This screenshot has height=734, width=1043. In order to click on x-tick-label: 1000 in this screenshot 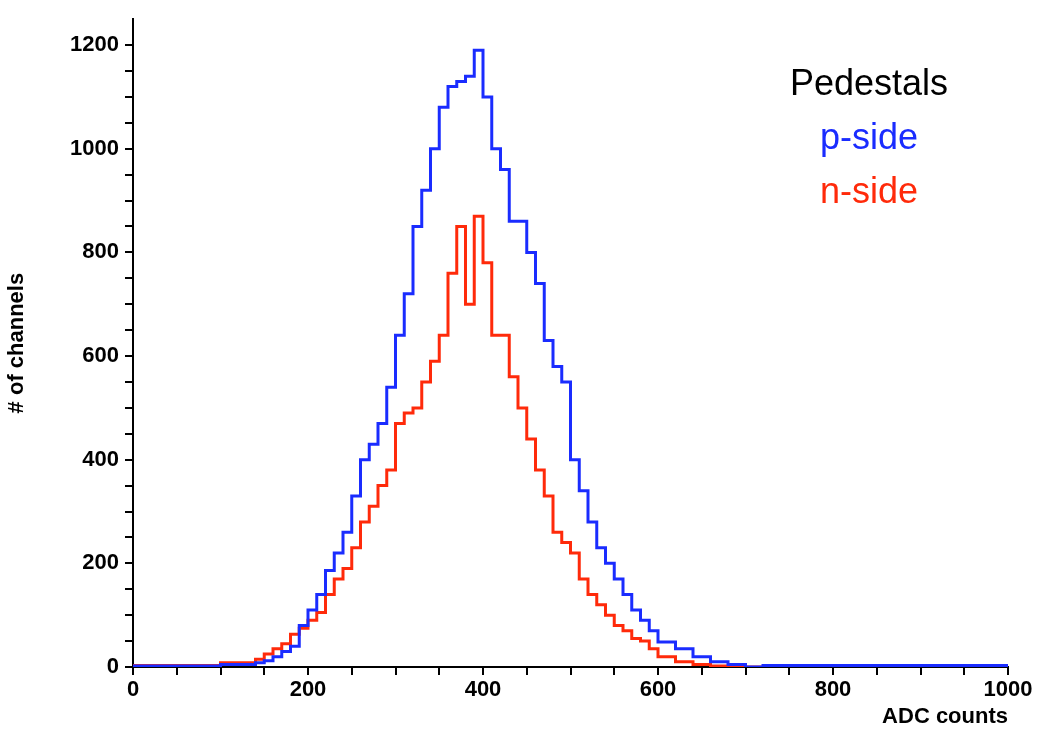, I will do `click(1008, 689)`.